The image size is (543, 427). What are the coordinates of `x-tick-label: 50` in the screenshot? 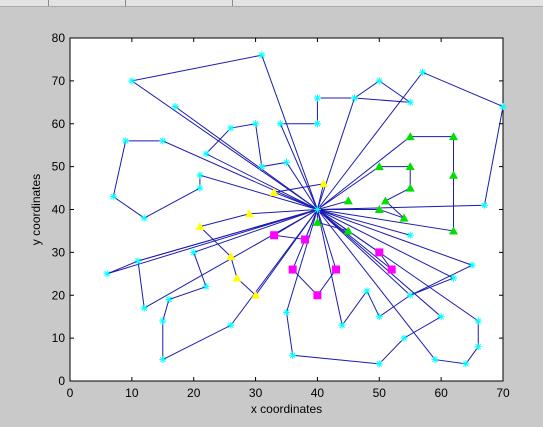 It's located at (380, 393).